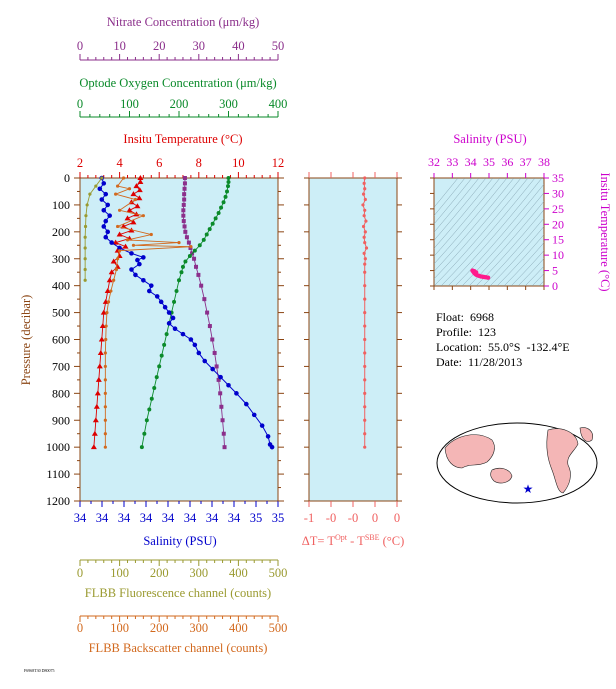  What do you see at coordinates (397, 518) in the screenshot?
I see `delta-t-tick-label: 0` at bounding box center [397, 518].